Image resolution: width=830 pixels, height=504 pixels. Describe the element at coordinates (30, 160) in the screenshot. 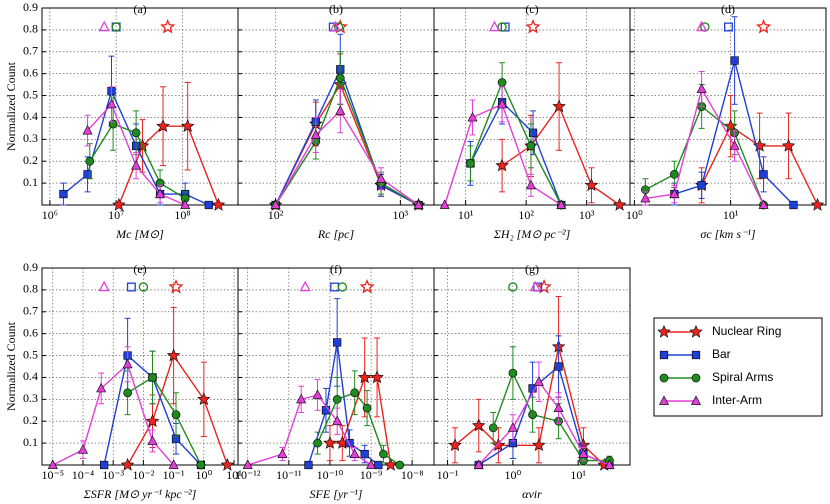

I see `y-tick-label: 0.2` at that location.